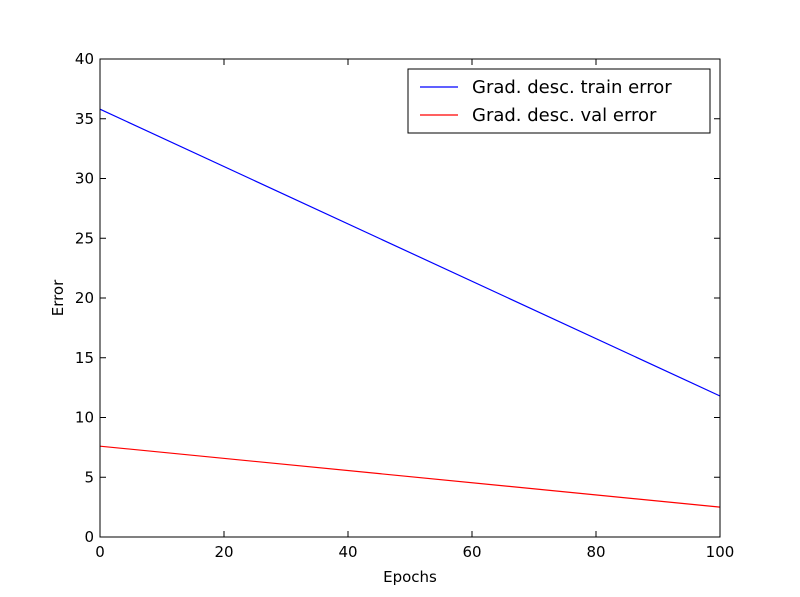 This screenshot has width=800, height=597. What do you see at coordinates (84, 418) in the screenshot?
I see `y-tick-label-2: 10` at bounding box center [84, 418].